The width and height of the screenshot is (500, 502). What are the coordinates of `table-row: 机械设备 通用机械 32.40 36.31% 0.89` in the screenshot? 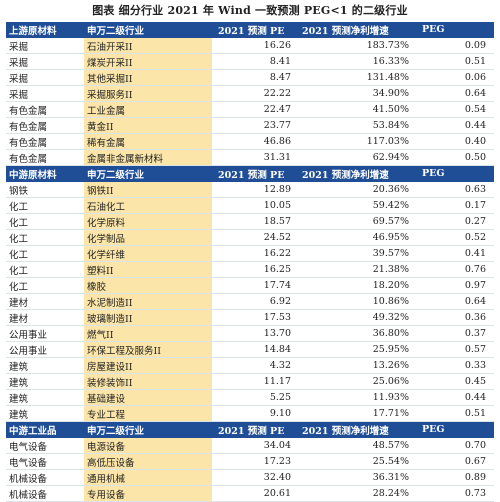 It's located at (250, 477).